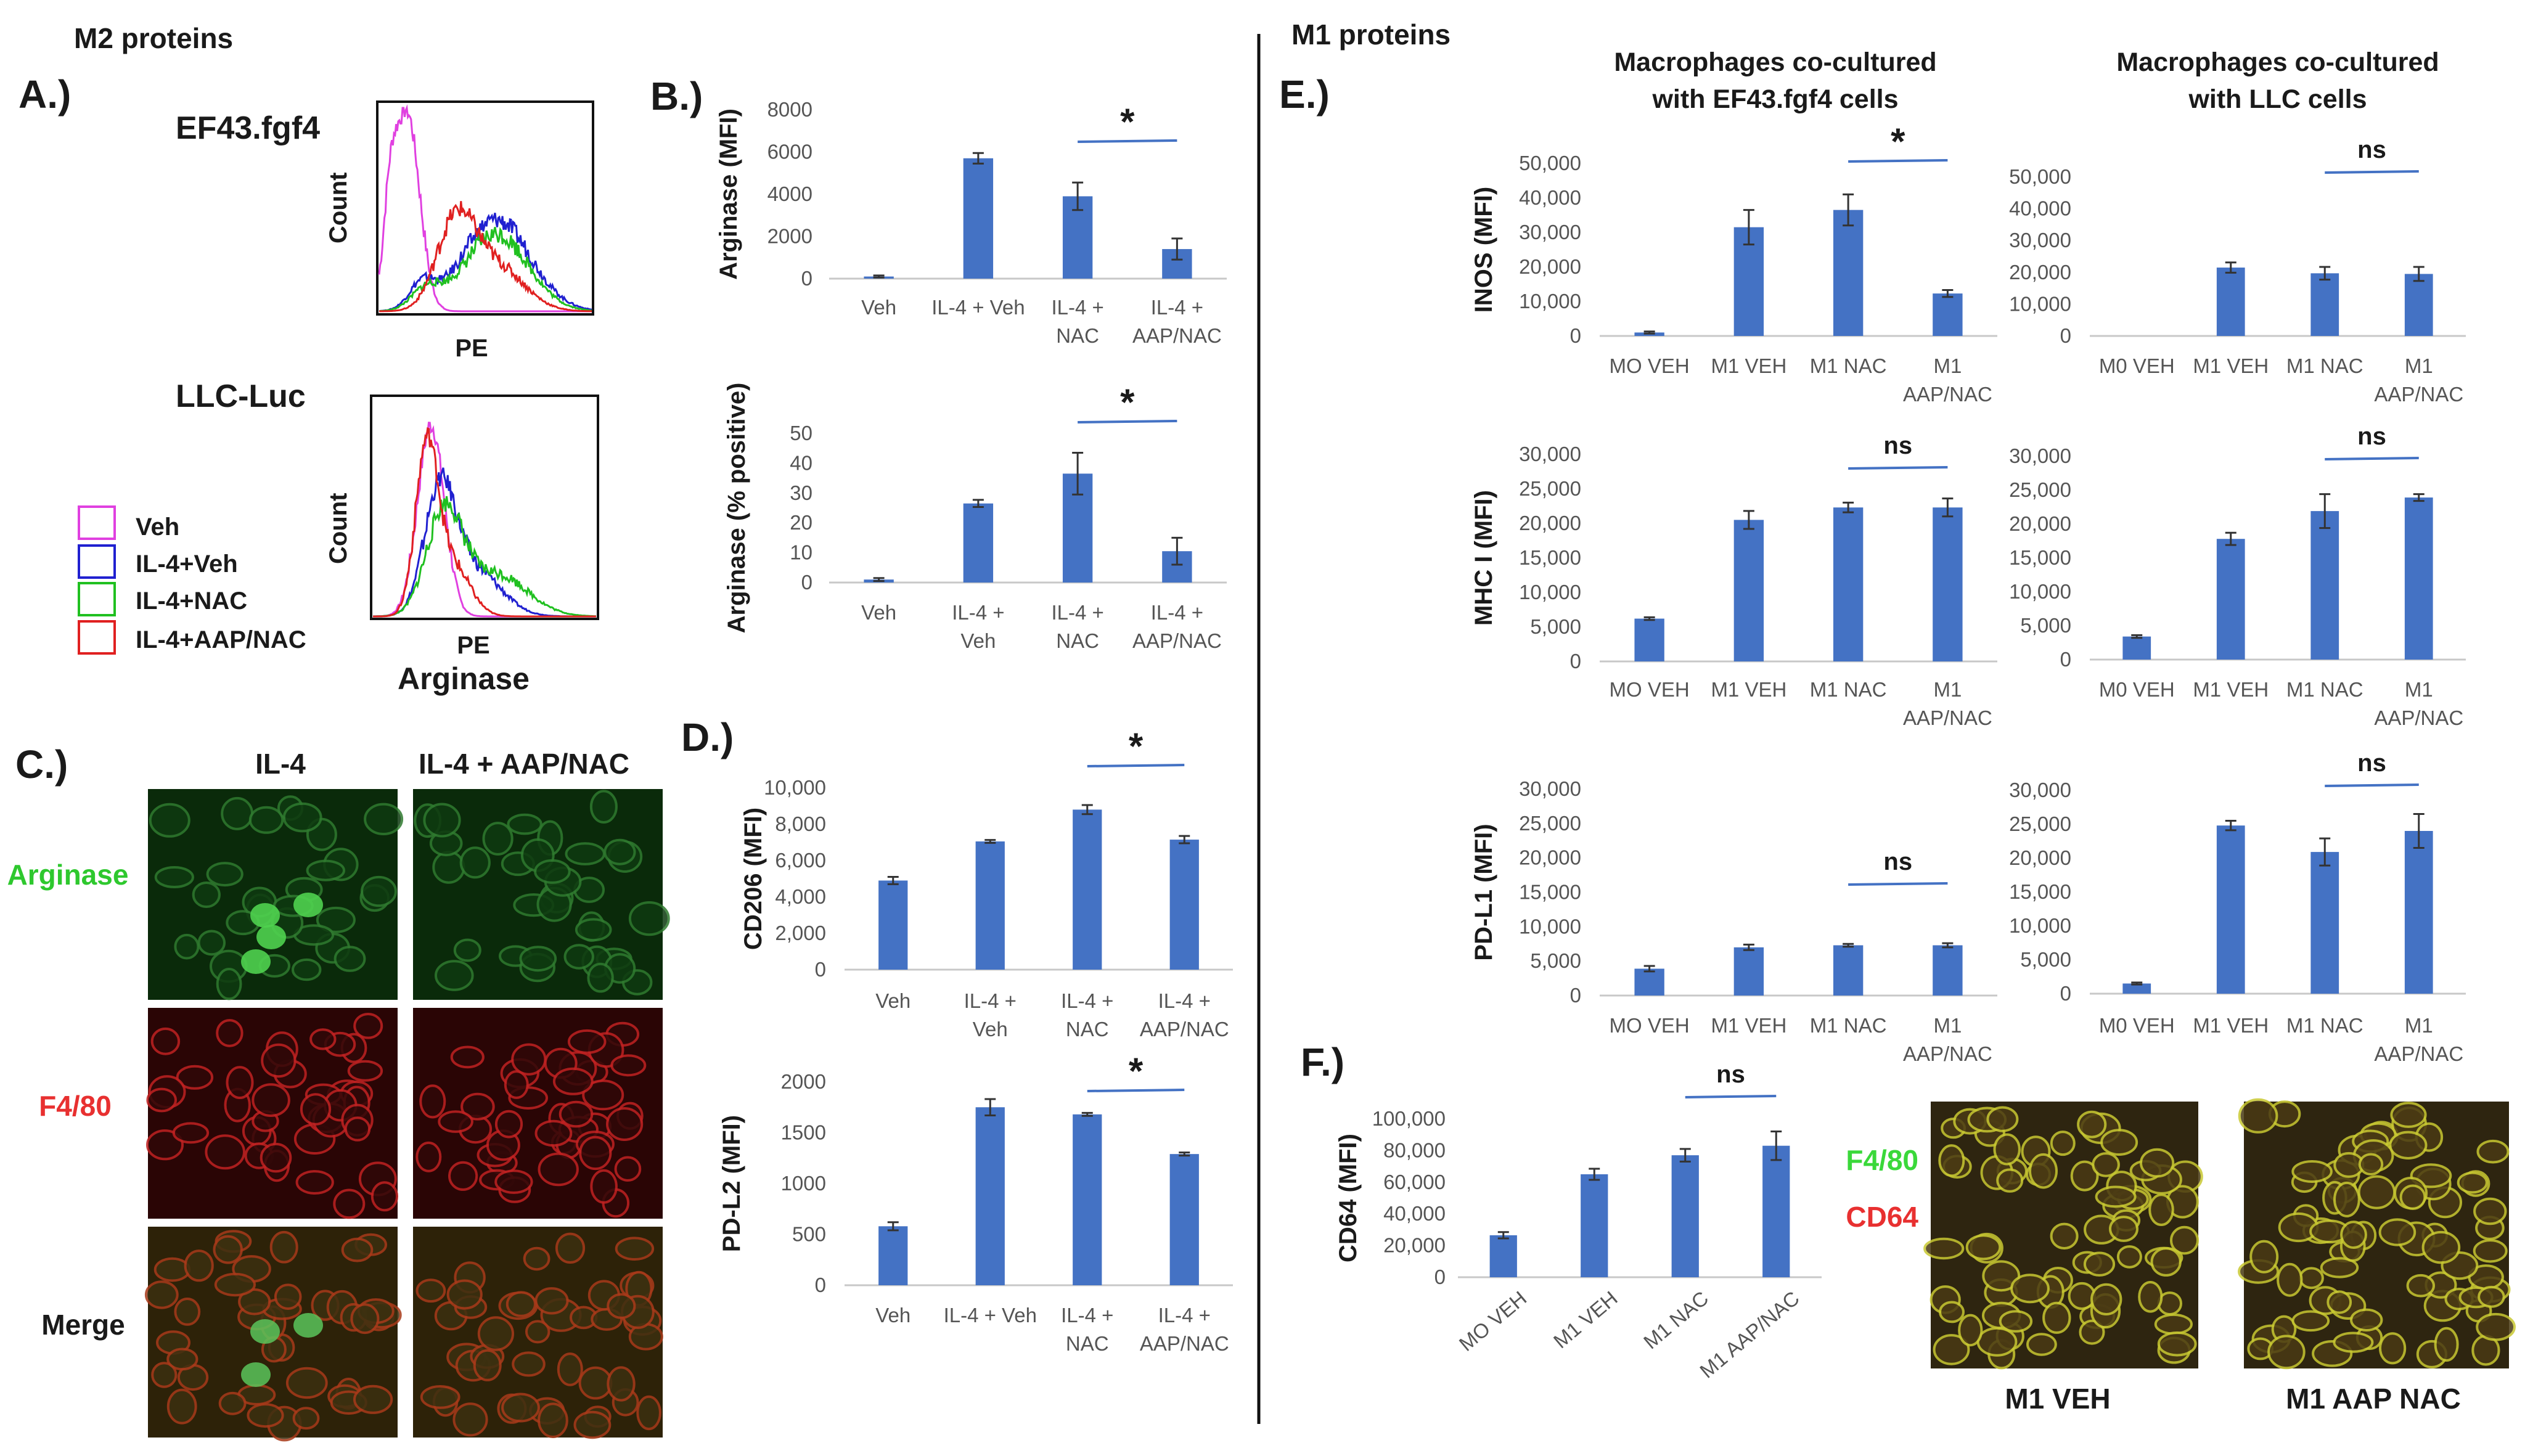 Image resolution: width=2525 pixels, height=1456 pixels. What do you see at coordinates (737, 508) in the screenshot?
I see `y-axis-label: Arginase (% positive)` at bounding box center [737, 508].